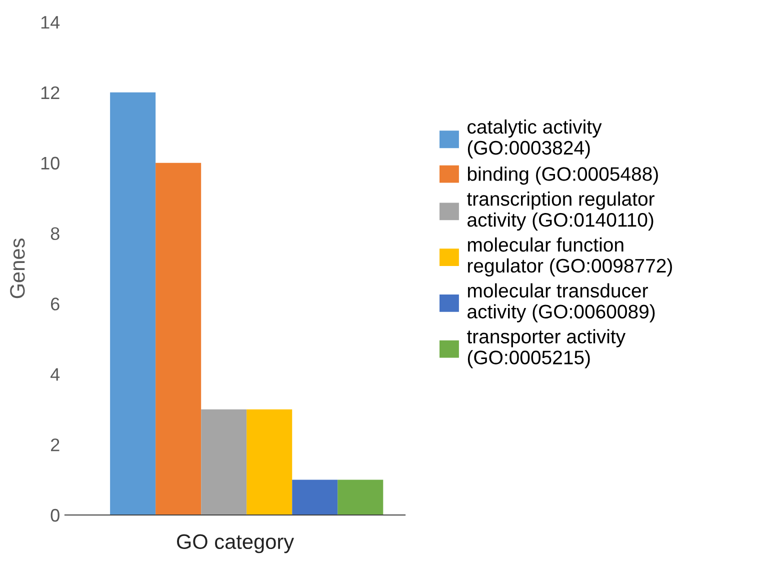 The width and height of the screenshot is (776, 568). Describe the element at coordinates (535, 139) in the screenshot. I see `legend-label: catalytic activity (GO:0003824)` at that location.